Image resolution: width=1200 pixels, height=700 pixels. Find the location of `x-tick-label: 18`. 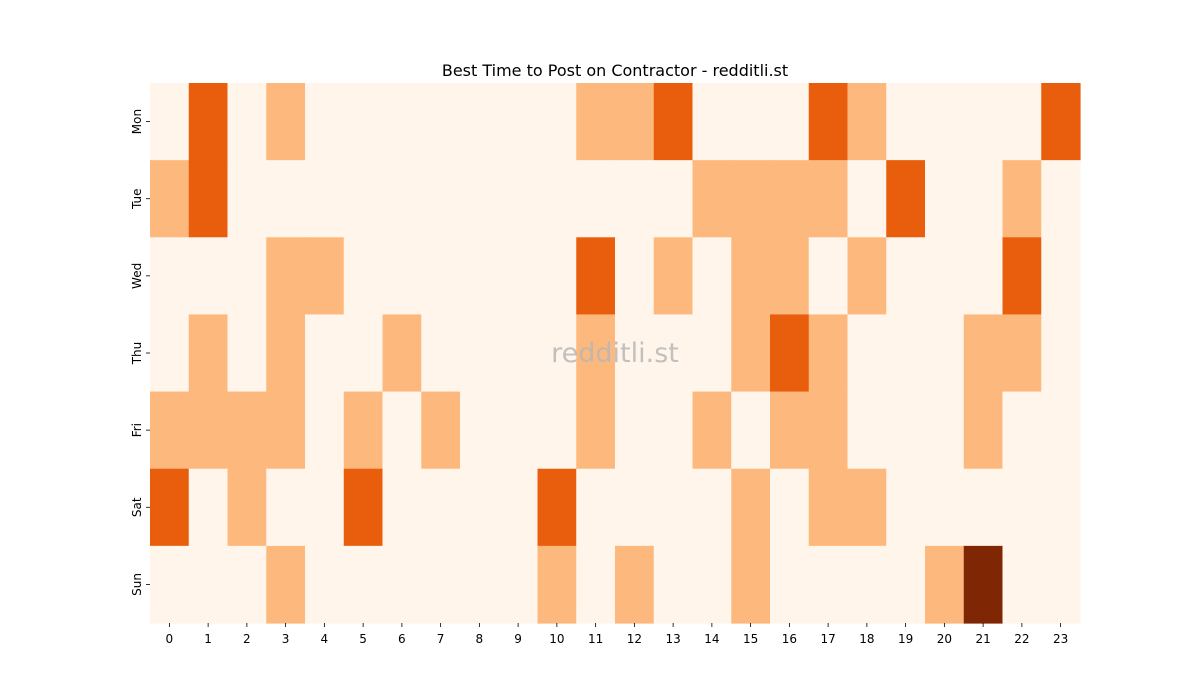

x-tick-label: 18 is located at coordinates (866, 639).